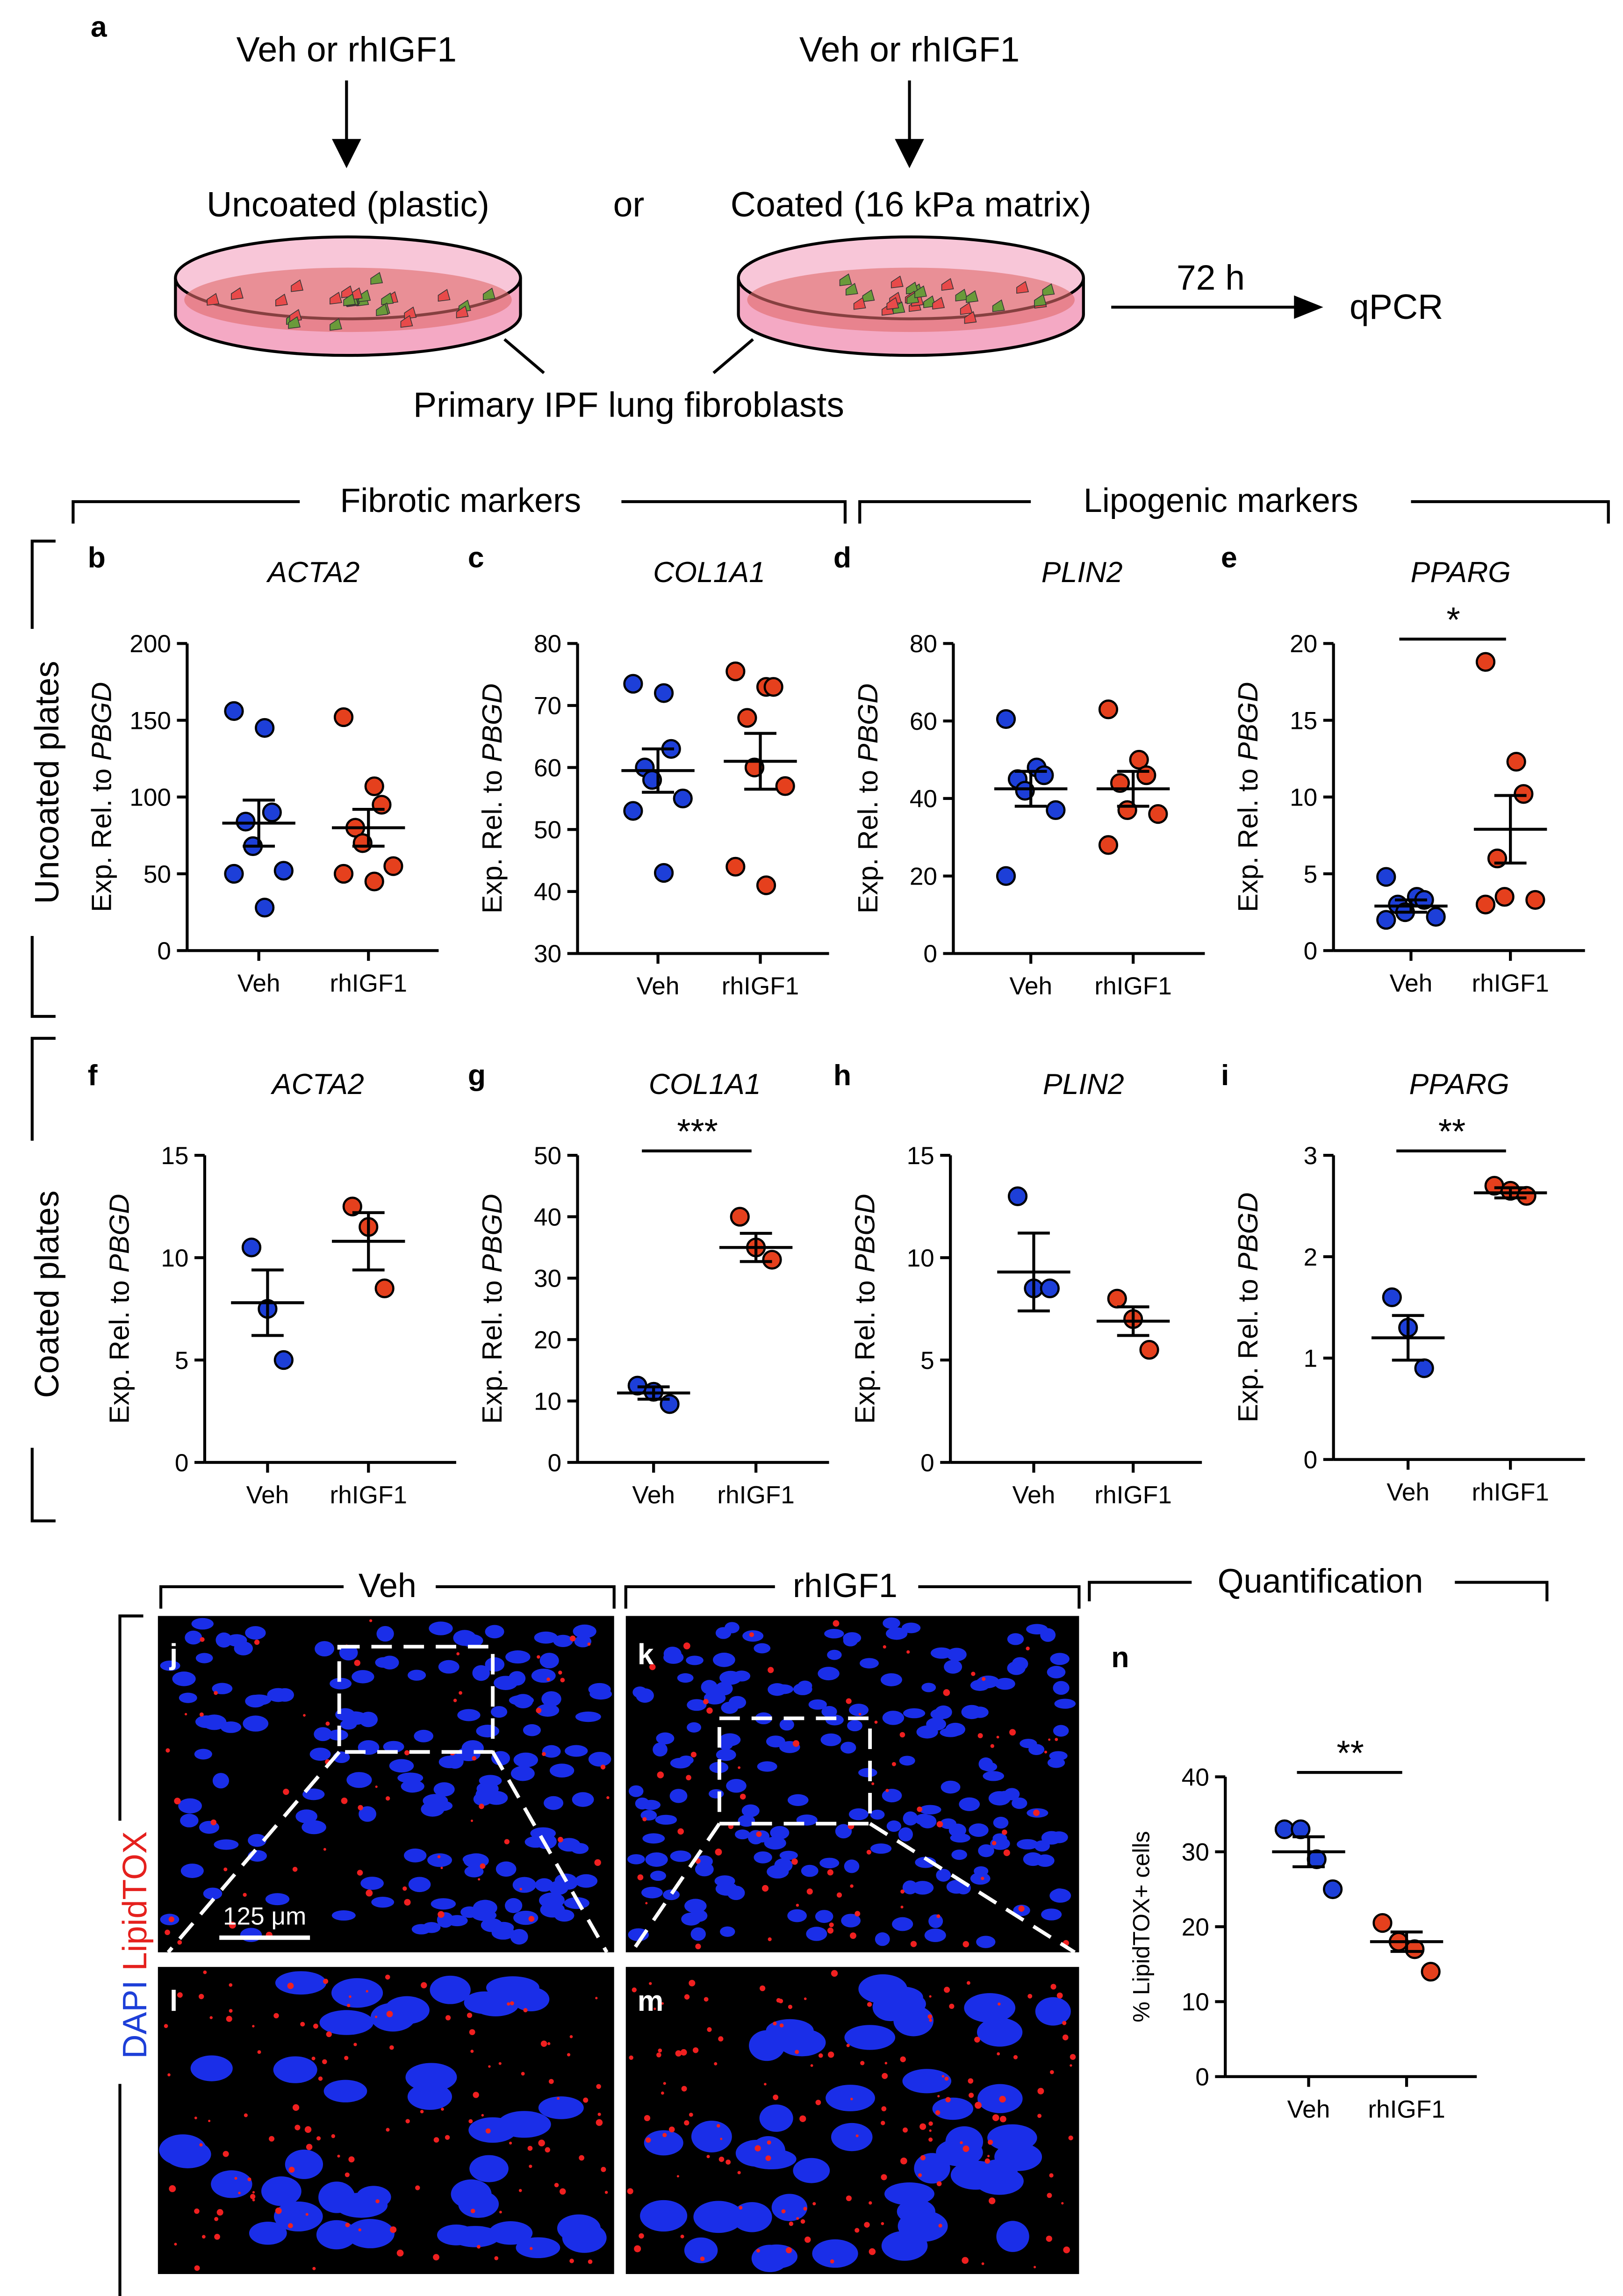 This screenshot has height=2296, width=1623. What do you see at coordinates (1320, 1581) in the screenshot?
I see `section-title: Quantification` at bounding box center [1320, 1581].